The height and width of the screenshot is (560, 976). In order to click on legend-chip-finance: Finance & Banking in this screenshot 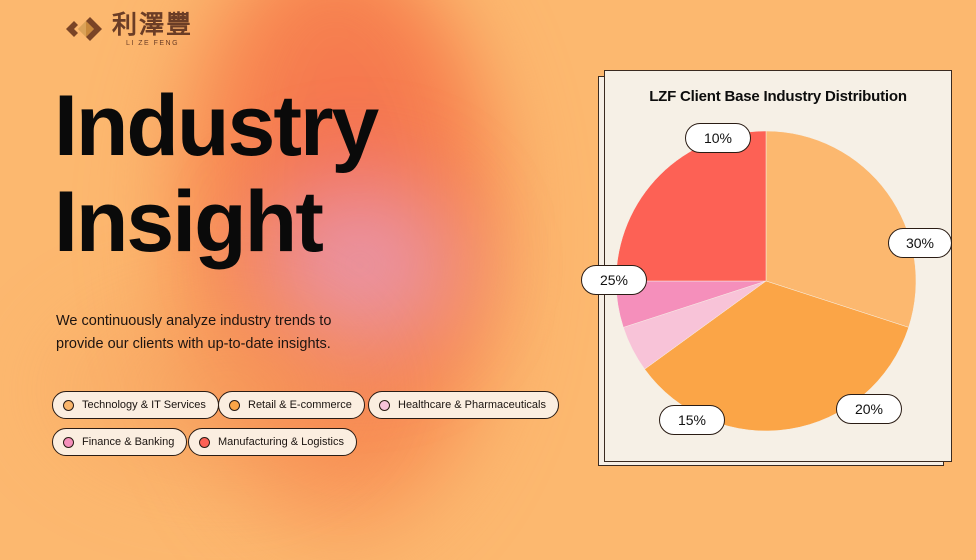, I will do `click(120, 442)`.